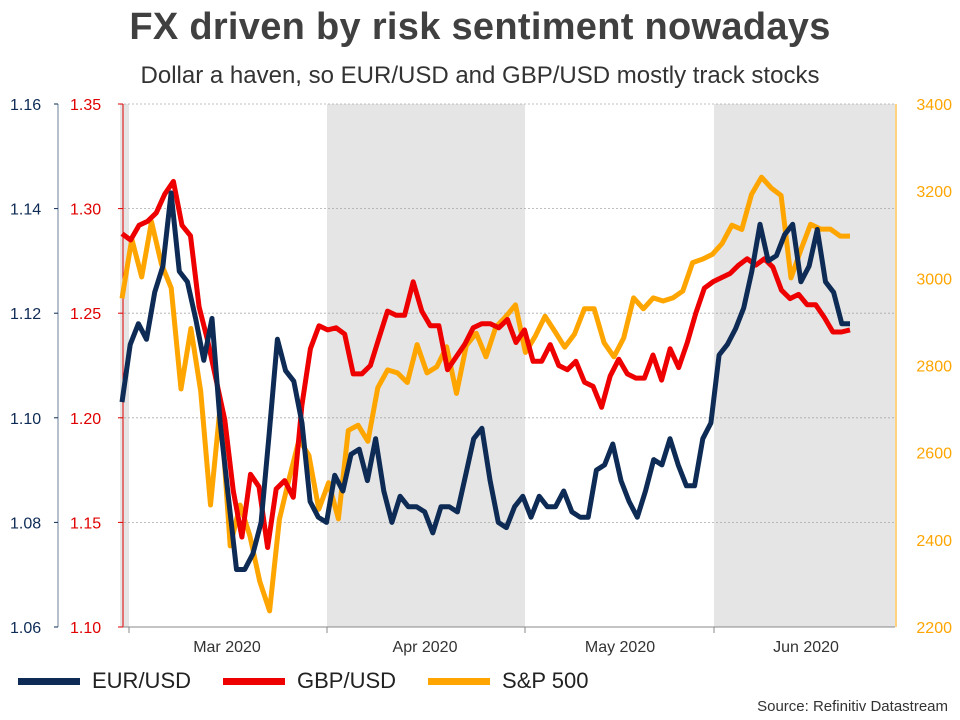  Describe the element at coordinates (49, 681) in the screenshot. I see `legend-swatch-eurusd` at that location.